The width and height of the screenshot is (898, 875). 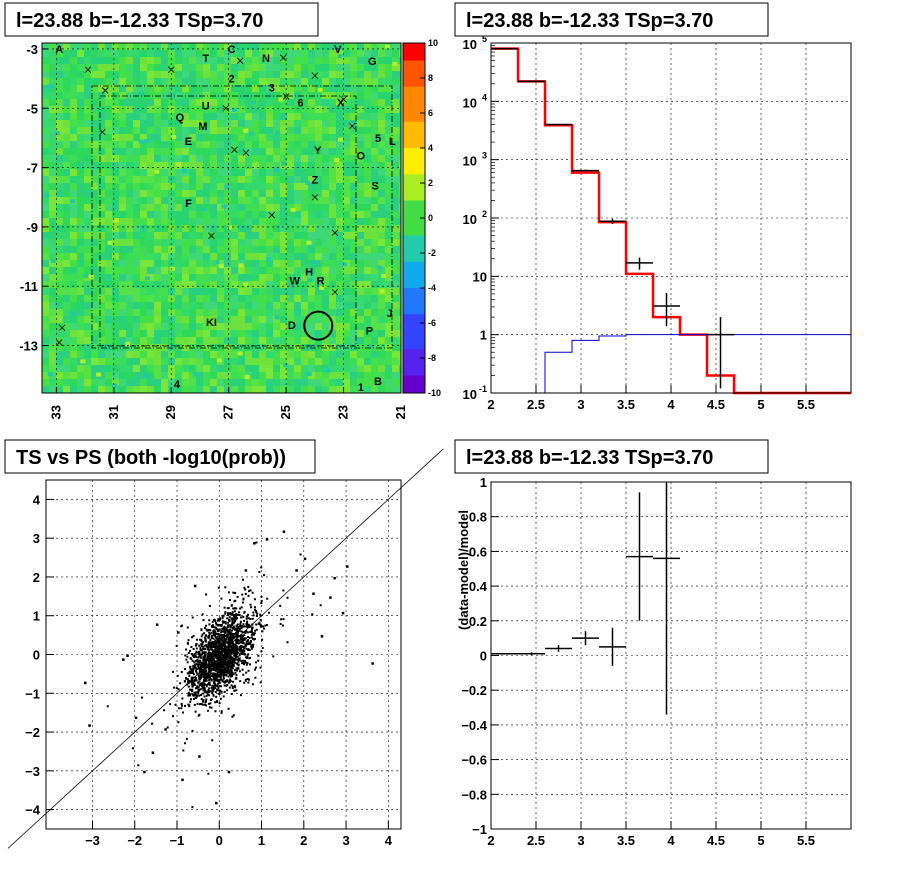 I want to click on ts-ytick-label: 1, so click(x=36, y=616).